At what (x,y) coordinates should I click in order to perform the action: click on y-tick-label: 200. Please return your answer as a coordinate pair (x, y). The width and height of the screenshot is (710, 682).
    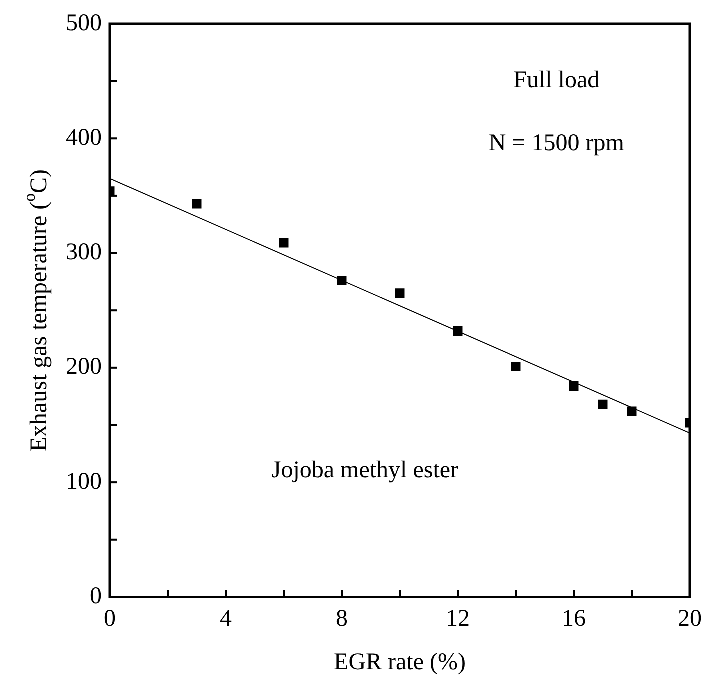
    Looking at the image, I should click on (84, 367).